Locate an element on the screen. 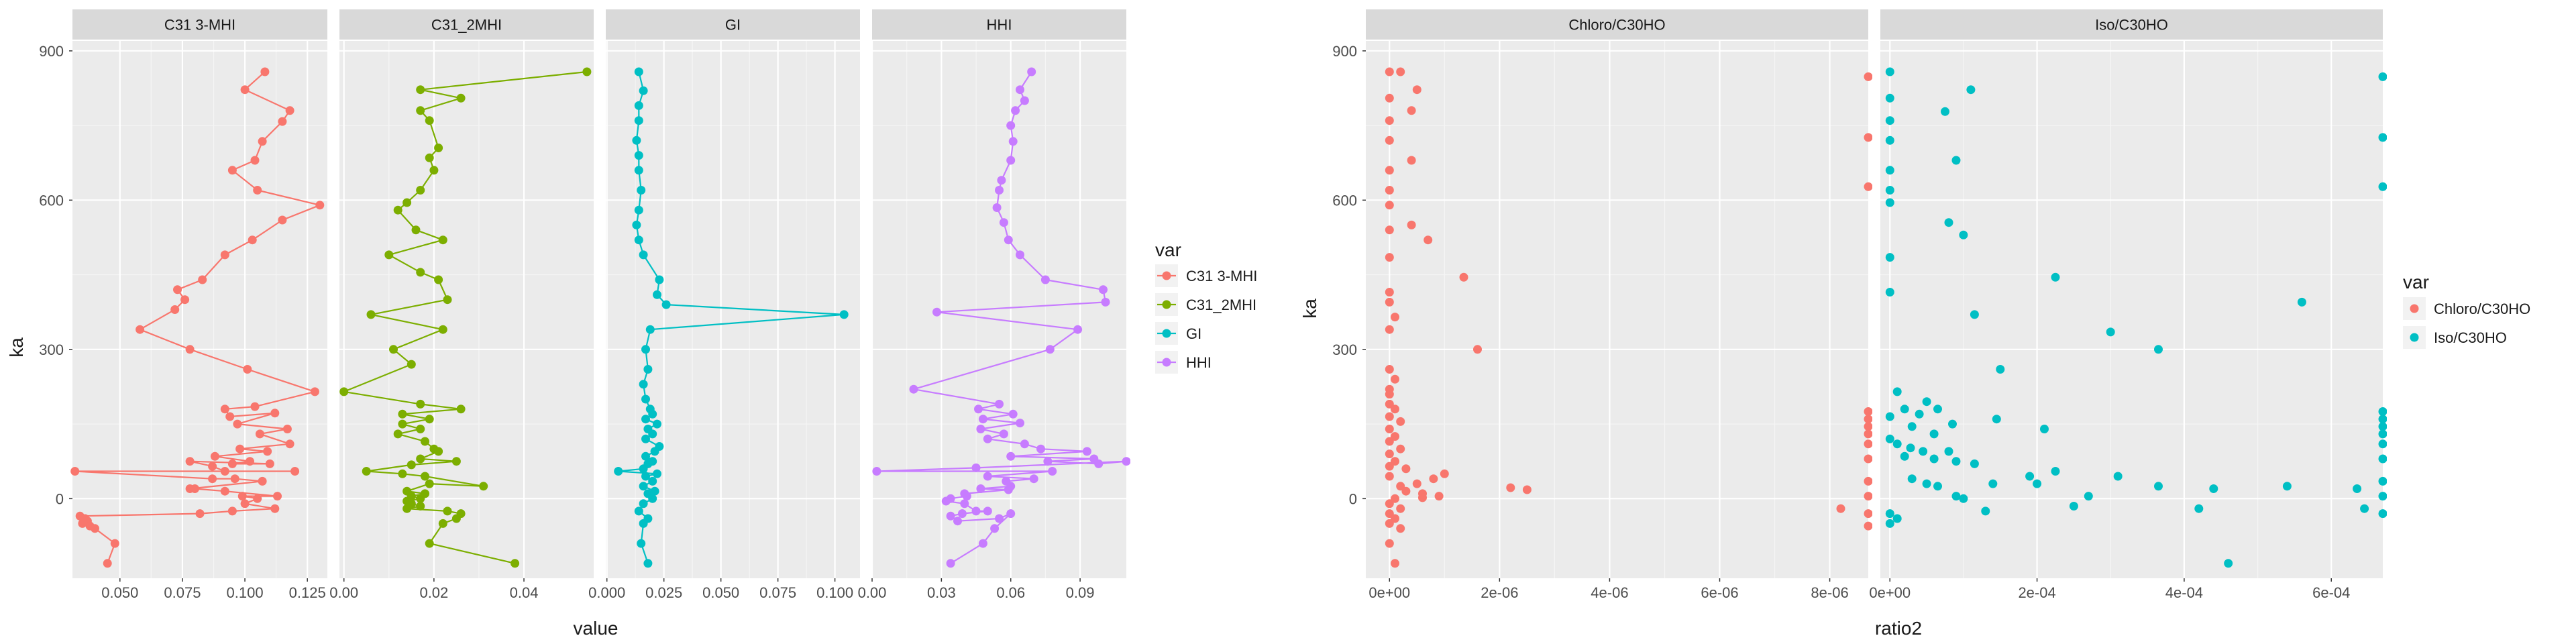  legend-point-swatch is located at coordinates (2414, 308).